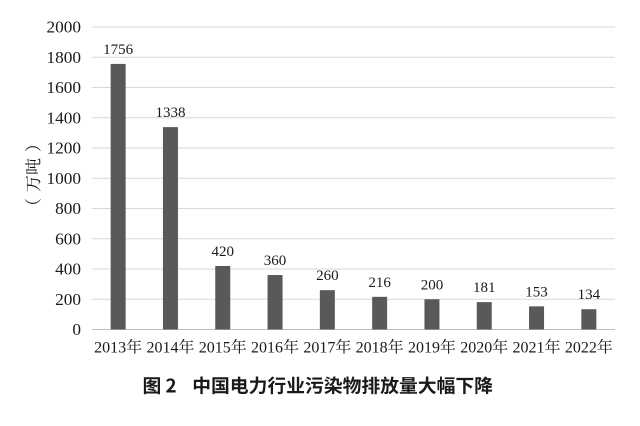 The height and width of the screenshot is (426, 640). Describe the element at coordinates (319, 348) in the screenshot. I see `svg-text: 2017` at that location.